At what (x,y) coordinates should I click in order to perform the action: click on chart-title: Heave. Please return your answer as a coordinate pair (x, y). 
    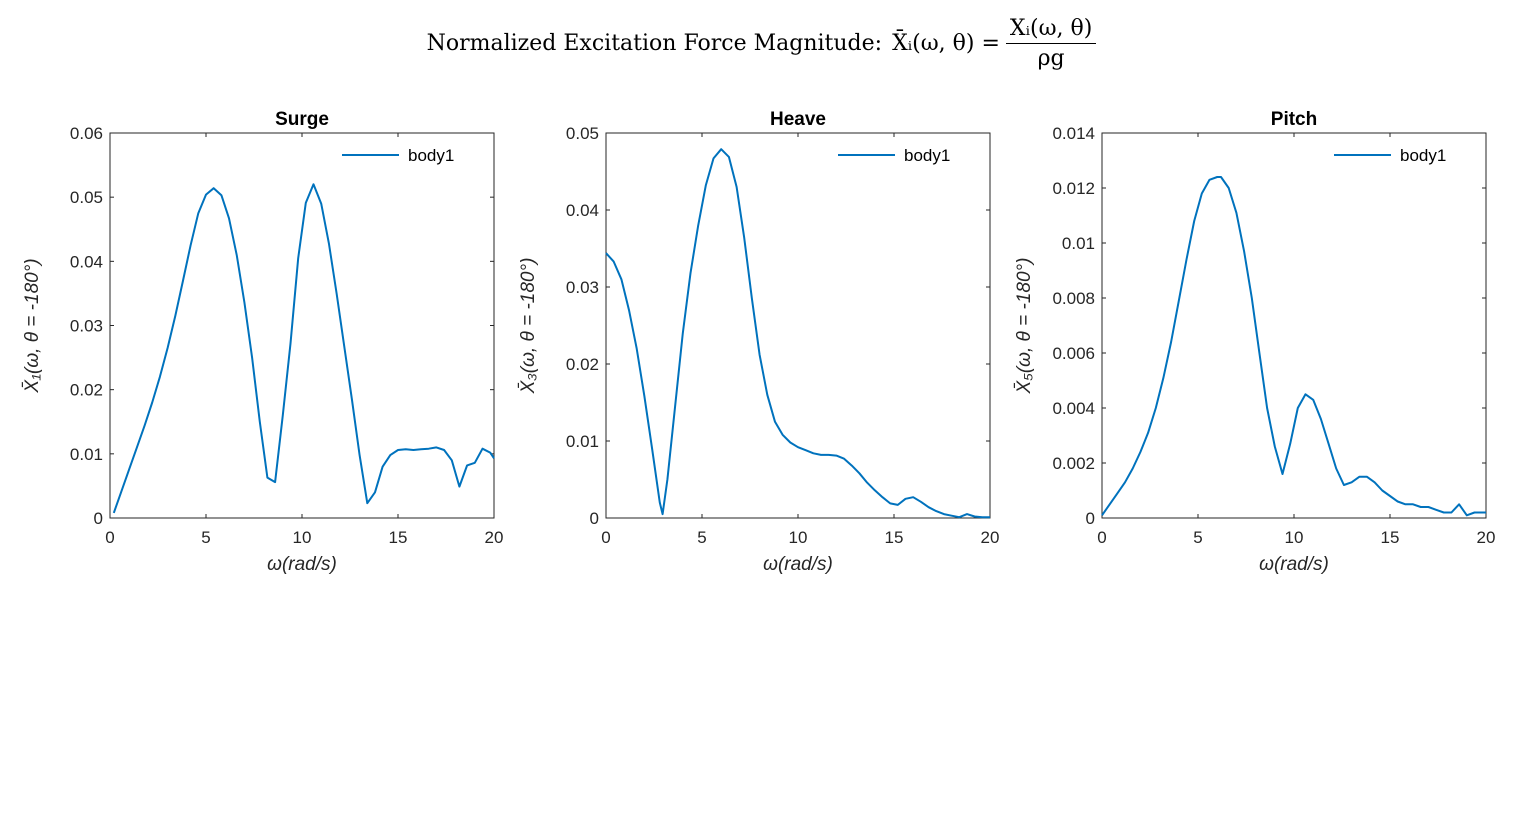
    Looking at the image, I should click on (798, 119).